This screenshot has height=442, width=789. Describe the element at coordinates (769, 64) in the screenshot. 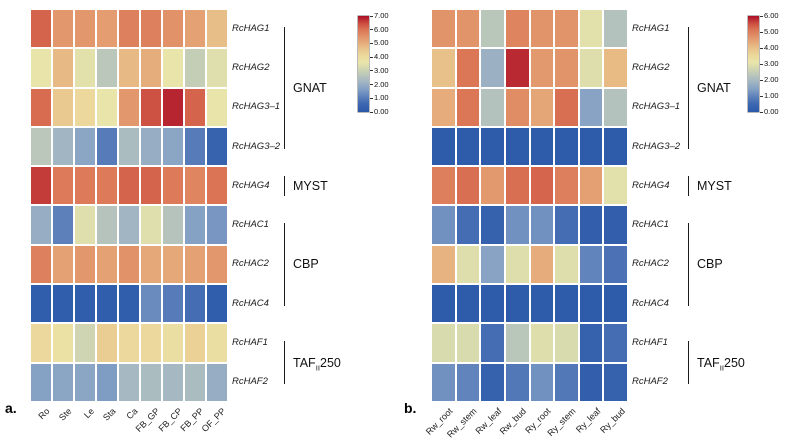

I see `colorbar-tick-label: 3.00` at that location.